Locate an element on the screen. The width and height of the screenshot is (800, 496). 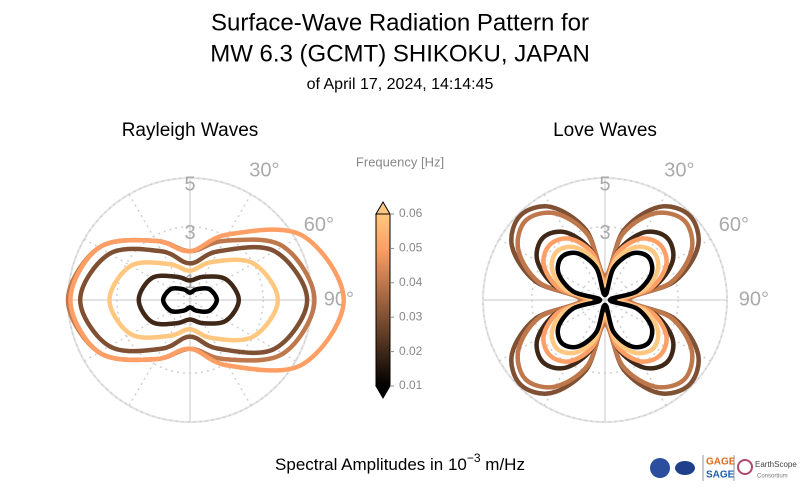
footer-text: Spectral Amplitudes in is located at coordinates (361, 464).